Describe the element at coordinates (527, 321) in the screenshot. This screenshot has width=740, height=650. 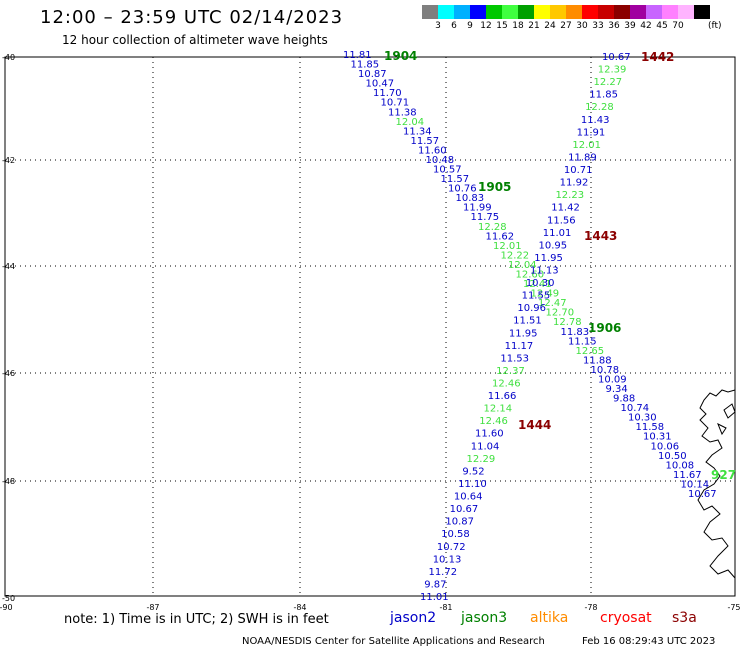
I see `swh-value-track-b: 11.51` at that location.